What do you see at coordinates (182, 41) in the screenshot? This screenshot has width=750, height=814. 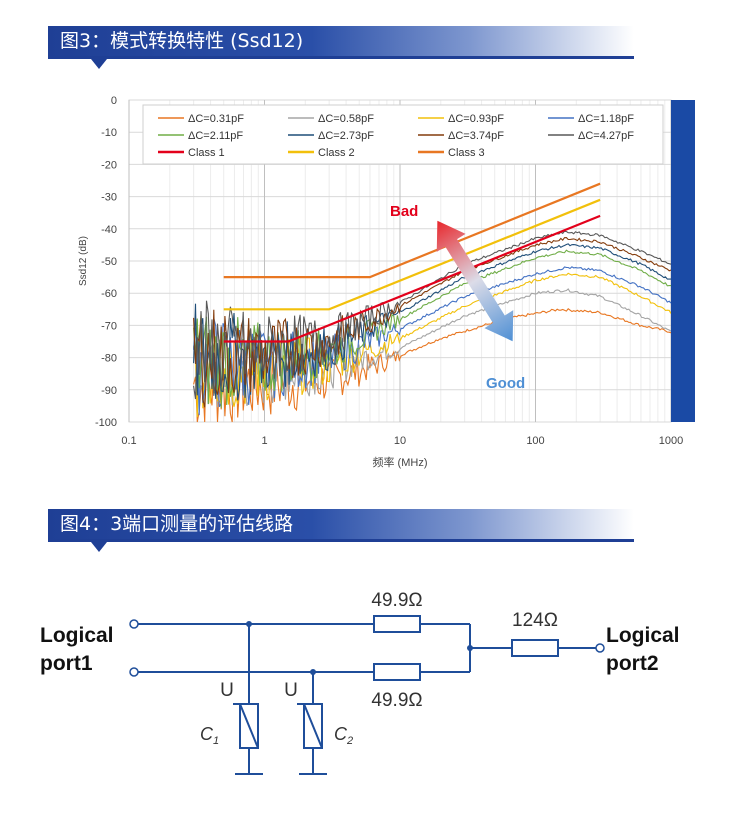 I see `figure3-title: 图3：模式转换特性 (Ssd12)` at bounding box center [182, 41].